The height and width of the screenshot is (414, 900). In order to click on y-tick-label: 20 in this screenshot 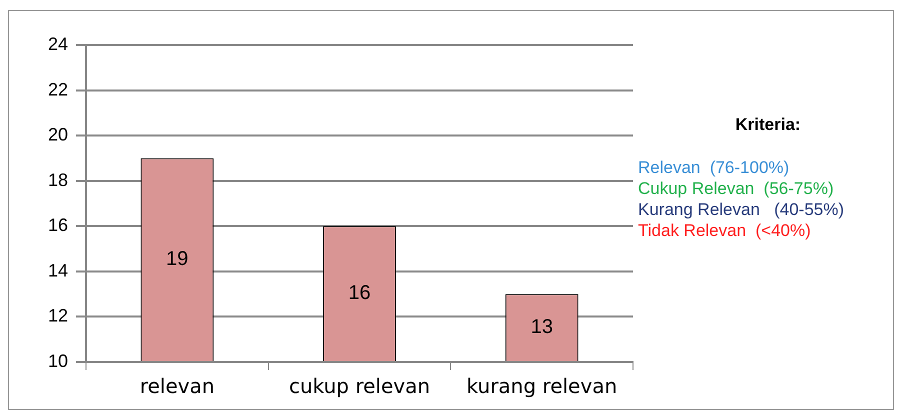, I will do `click(58, 134)`.